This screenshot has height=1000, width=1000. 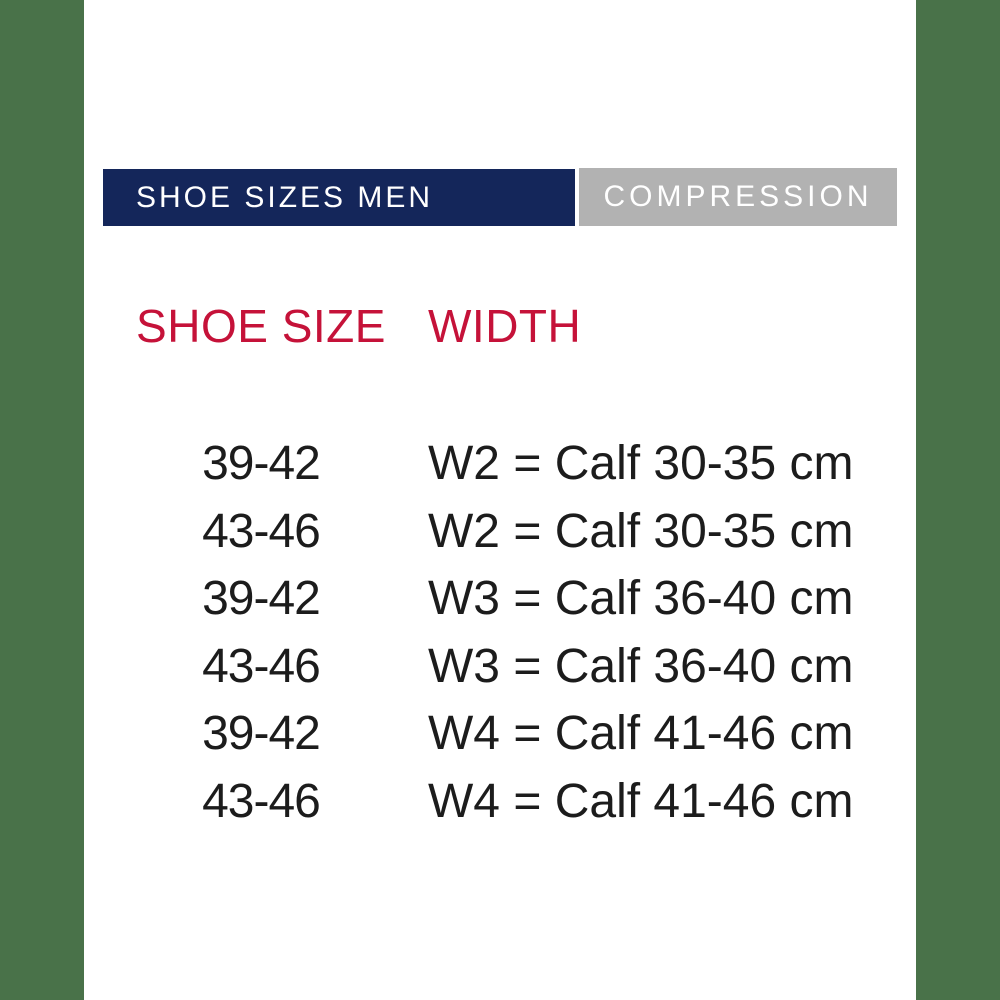 I want to click on table-row: 43-46 W3 = Calf 36-40 cm, so click(x=458, y=667).